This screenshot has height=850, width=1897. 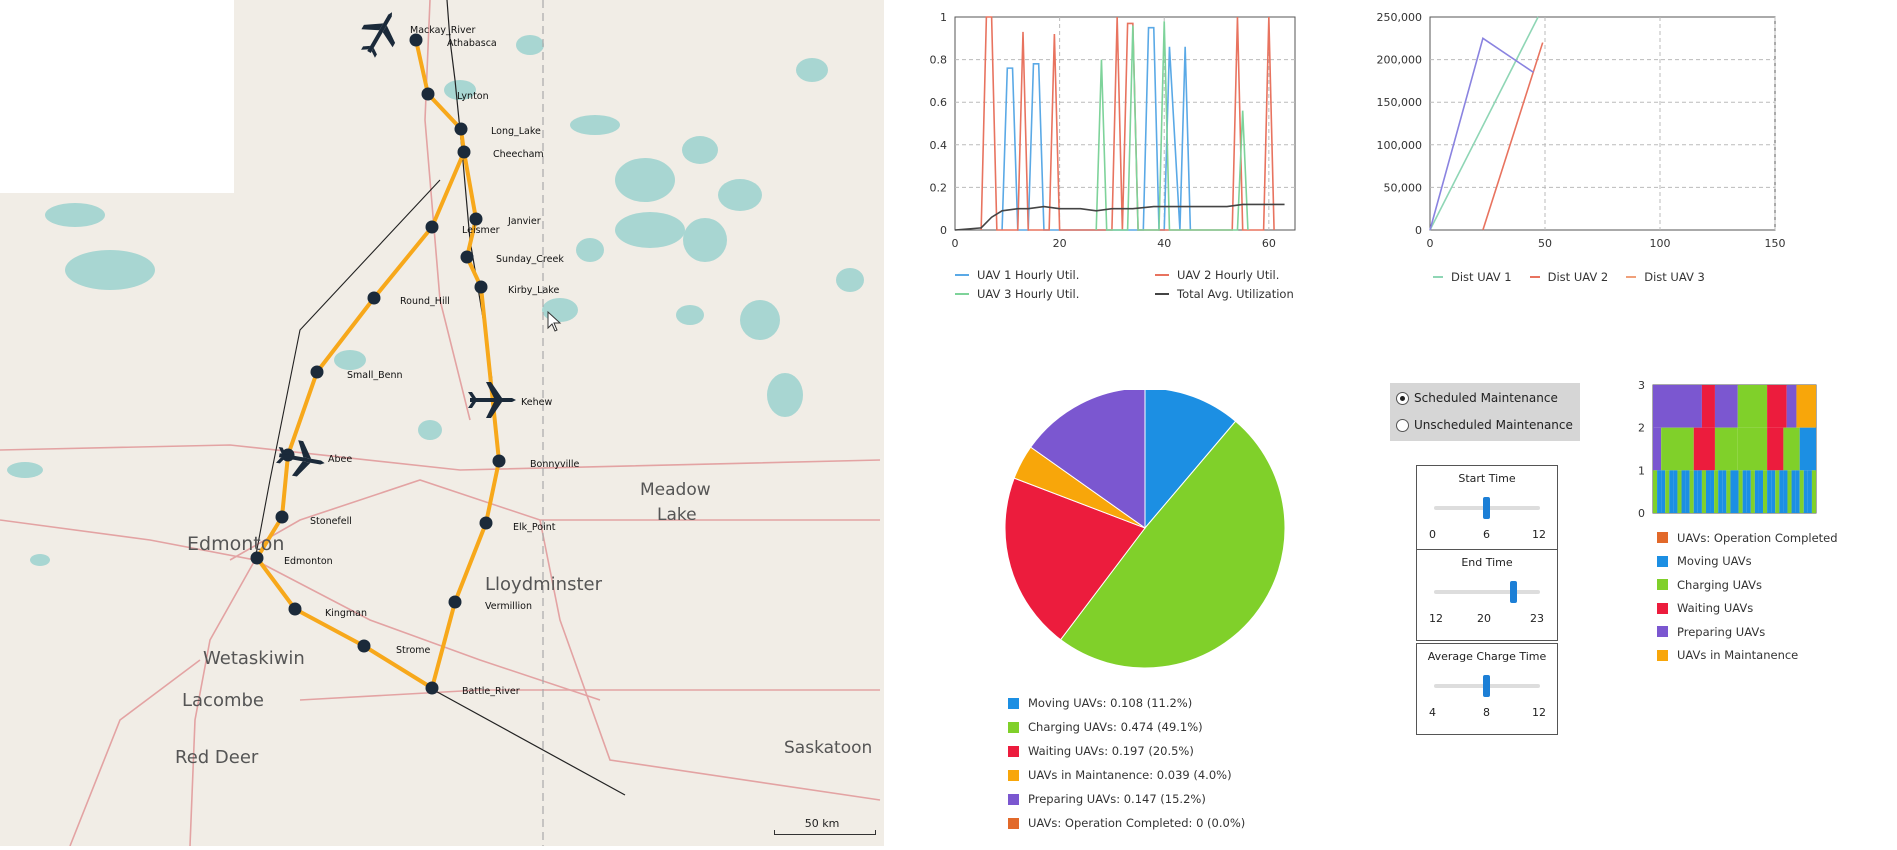 What do you see at coordinates (822, 823) in the screenshot?
I see `scale-label: 50 km` at bounding box center [822, 823].